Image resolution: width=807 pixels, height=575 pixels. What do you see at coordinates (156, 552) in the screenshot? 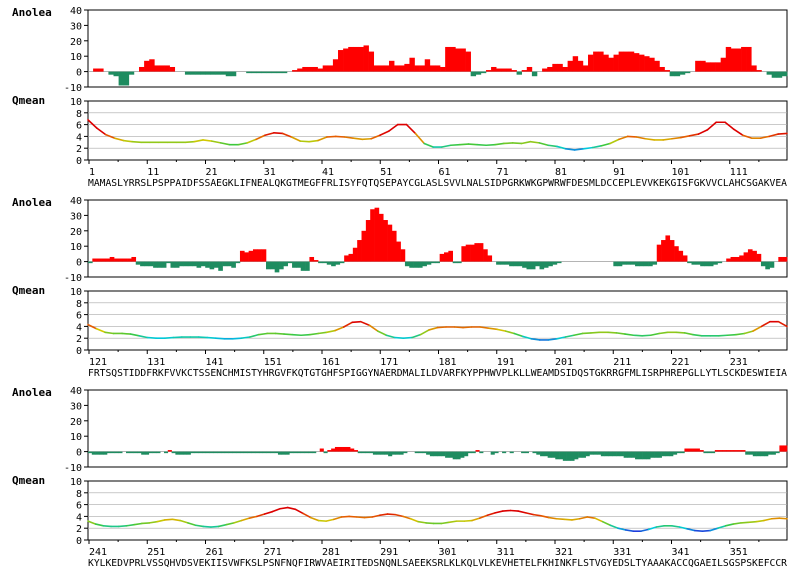
I see `residue-number: 251` at bounding box center [156, 552].